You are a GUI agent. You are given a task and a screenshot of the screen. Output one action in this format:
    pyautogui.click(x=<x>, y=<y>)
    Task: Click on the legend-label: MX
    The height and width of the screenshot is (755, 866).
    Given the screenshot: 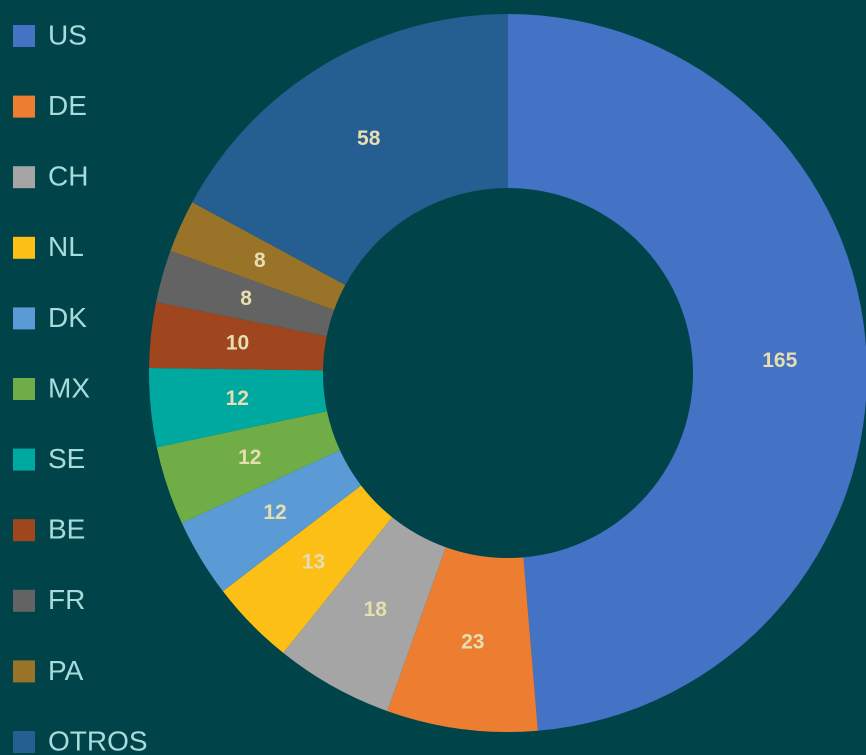 What is the action you would take?
    pyautogui.click(x=69, y=387)
    